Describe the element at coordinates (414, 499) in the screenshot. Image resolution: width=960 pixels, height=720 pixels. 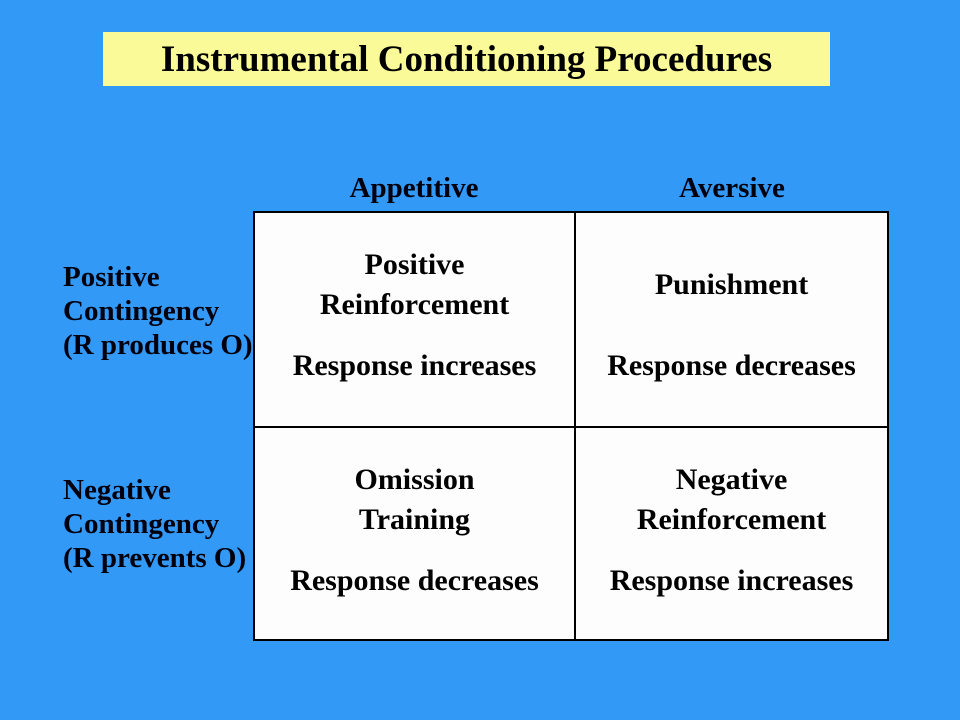
I see `cell-procedure-label: Omission Training` at that location.